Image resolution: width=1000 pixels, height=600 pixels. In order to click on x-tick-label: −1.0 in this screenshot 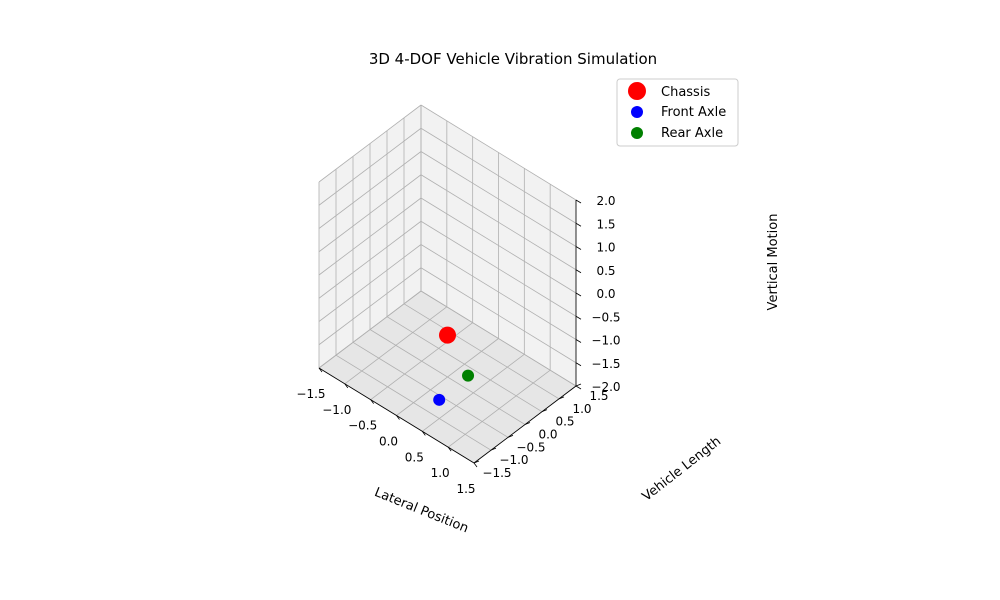, I will do `click(336, 410)`.